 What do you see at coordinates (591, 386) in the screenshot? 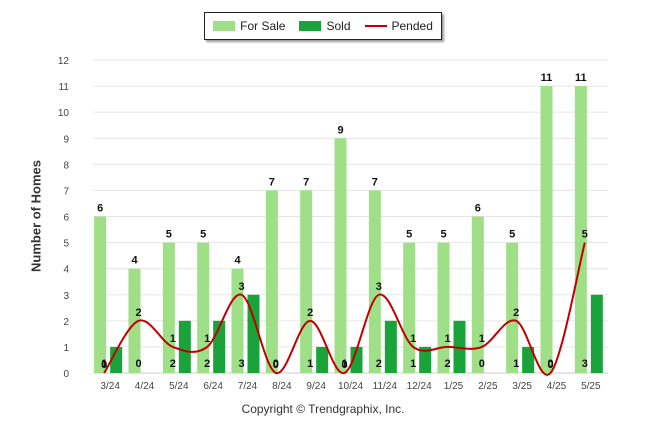
I see `x-tick-label: 5/25` at bounding box center [591, 386].